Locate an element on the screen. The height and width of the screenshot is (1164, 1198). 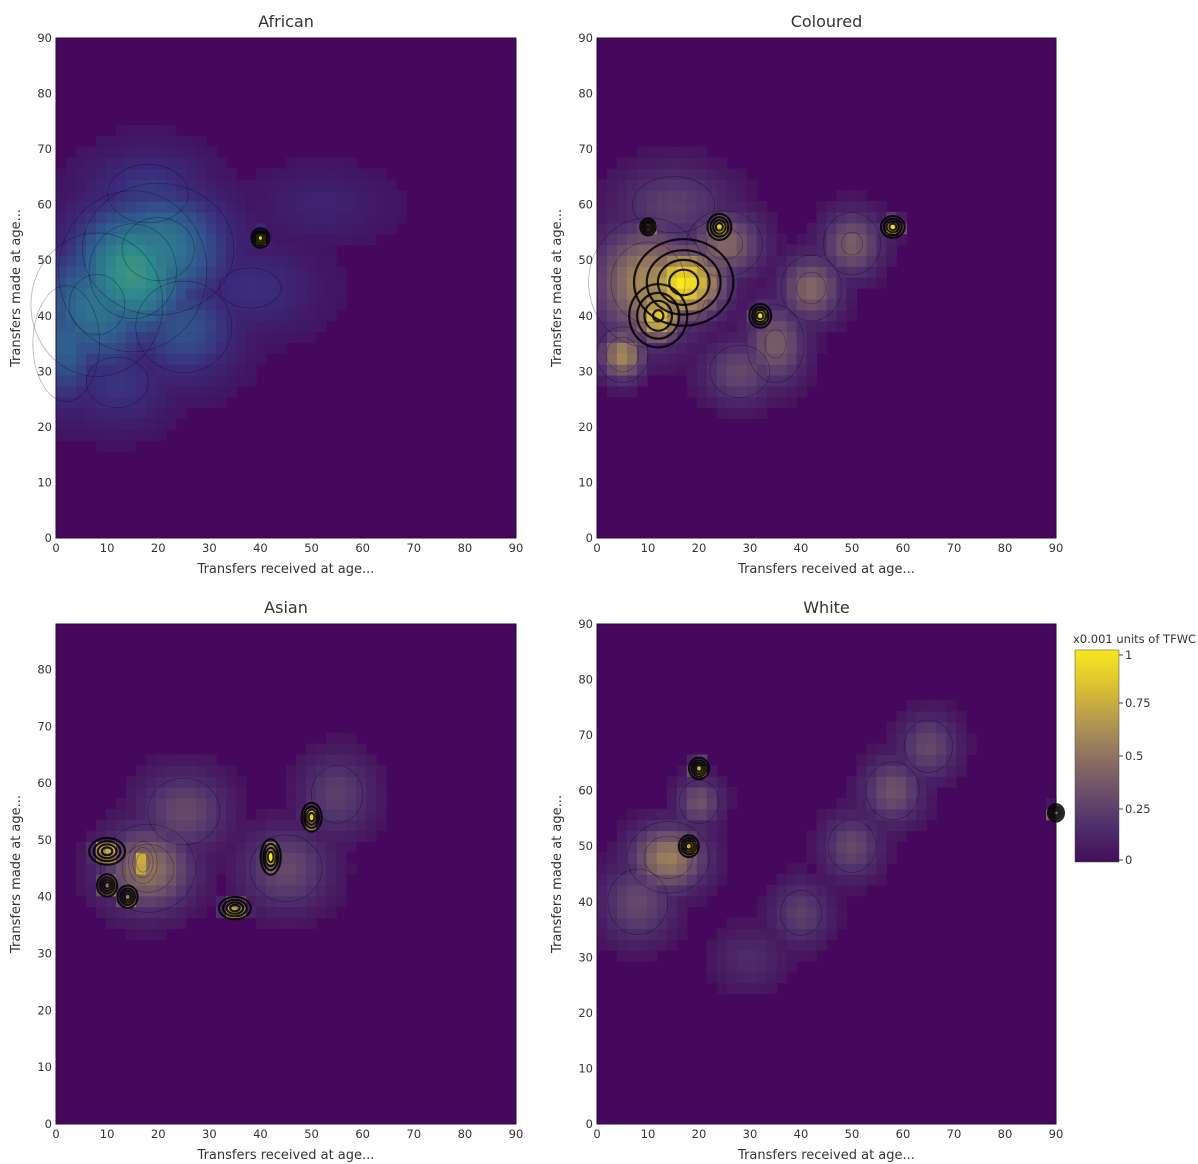
y-tick-label: 40 is located at coordinates (44, 316).